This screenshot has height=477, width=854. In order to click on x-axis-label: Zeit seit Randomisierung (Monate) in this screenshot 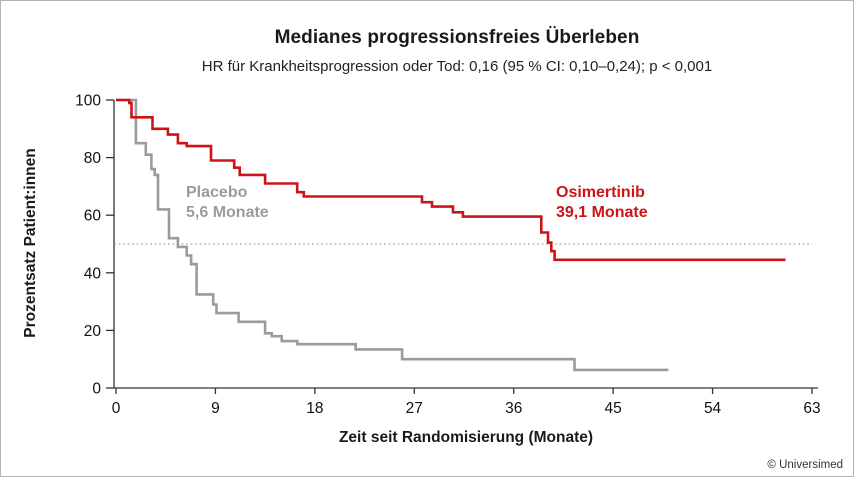, I will do `click(466, 437)`.